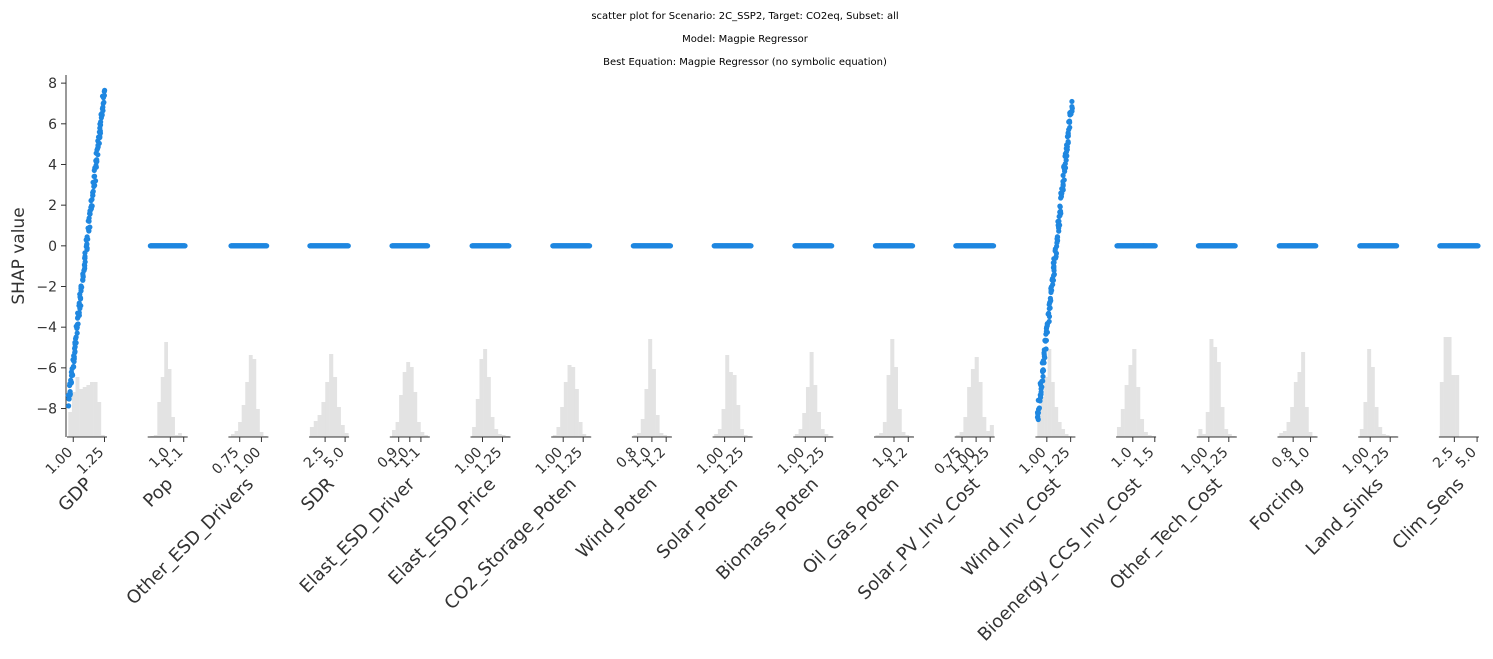 This screenshot has height=659, width=1493. I want to click on x-tick-label: 1.5, so click(1144, 458).